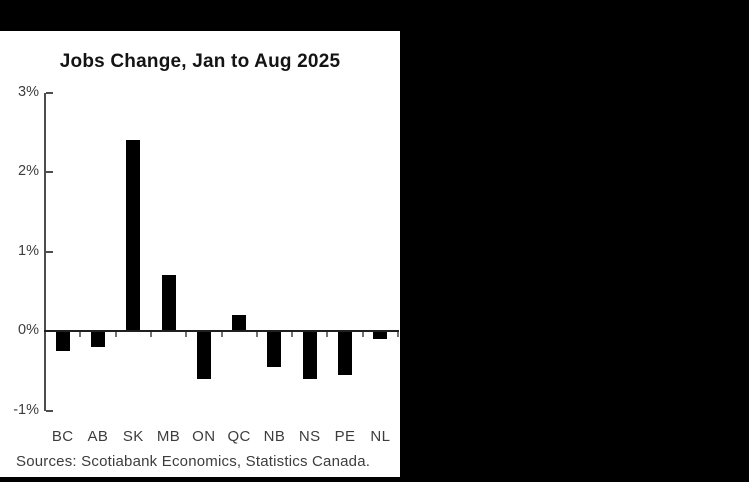 This screenshot has height=482, width=749. Describe the element at coordinates (45, 251) in the screenshot. I see `y-axis-line` at that location.